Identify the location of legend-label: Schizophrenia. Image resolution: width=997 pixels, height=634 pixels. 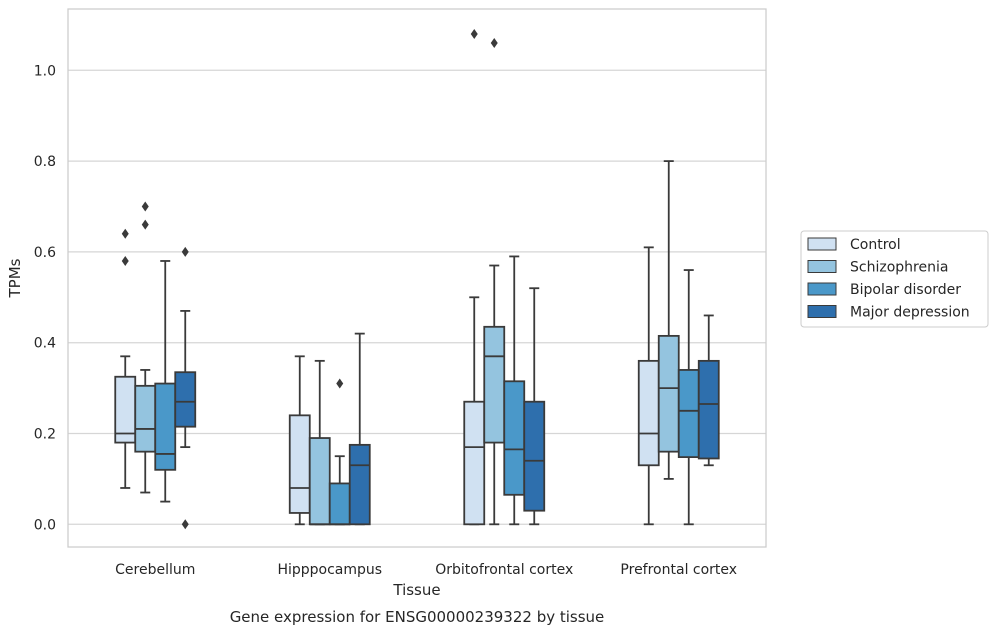
(899, 268).